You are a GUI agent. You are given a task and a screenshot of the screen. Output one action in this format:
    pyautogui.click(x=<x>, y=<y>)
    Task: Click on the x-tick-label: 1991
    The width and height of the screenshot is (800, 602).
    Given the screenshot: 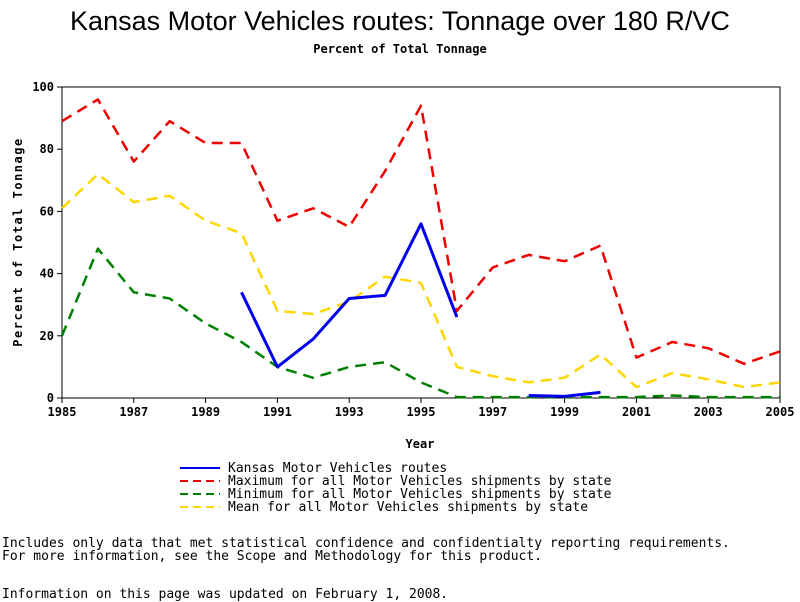 What is the action you would take?
    pyautogui.click(x=277, y=412)
    